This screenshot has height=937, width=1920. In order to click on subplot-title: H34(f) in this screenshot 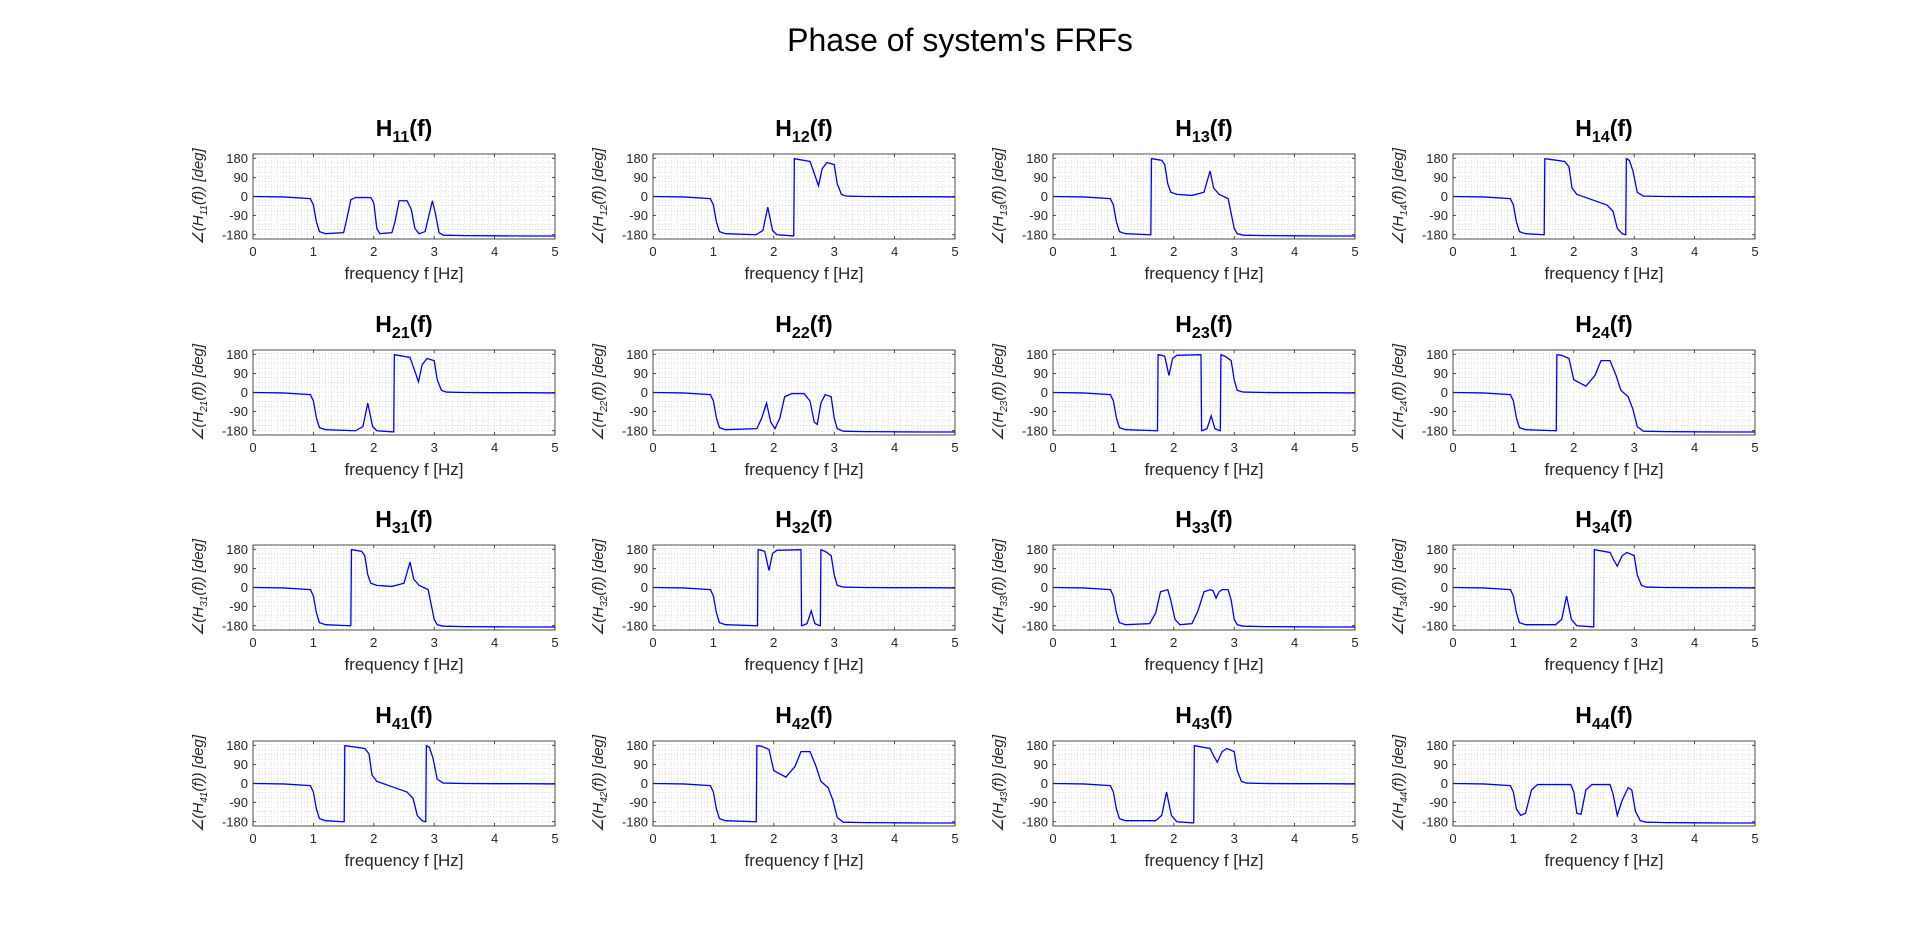, I will do `click(1603, 521)`.